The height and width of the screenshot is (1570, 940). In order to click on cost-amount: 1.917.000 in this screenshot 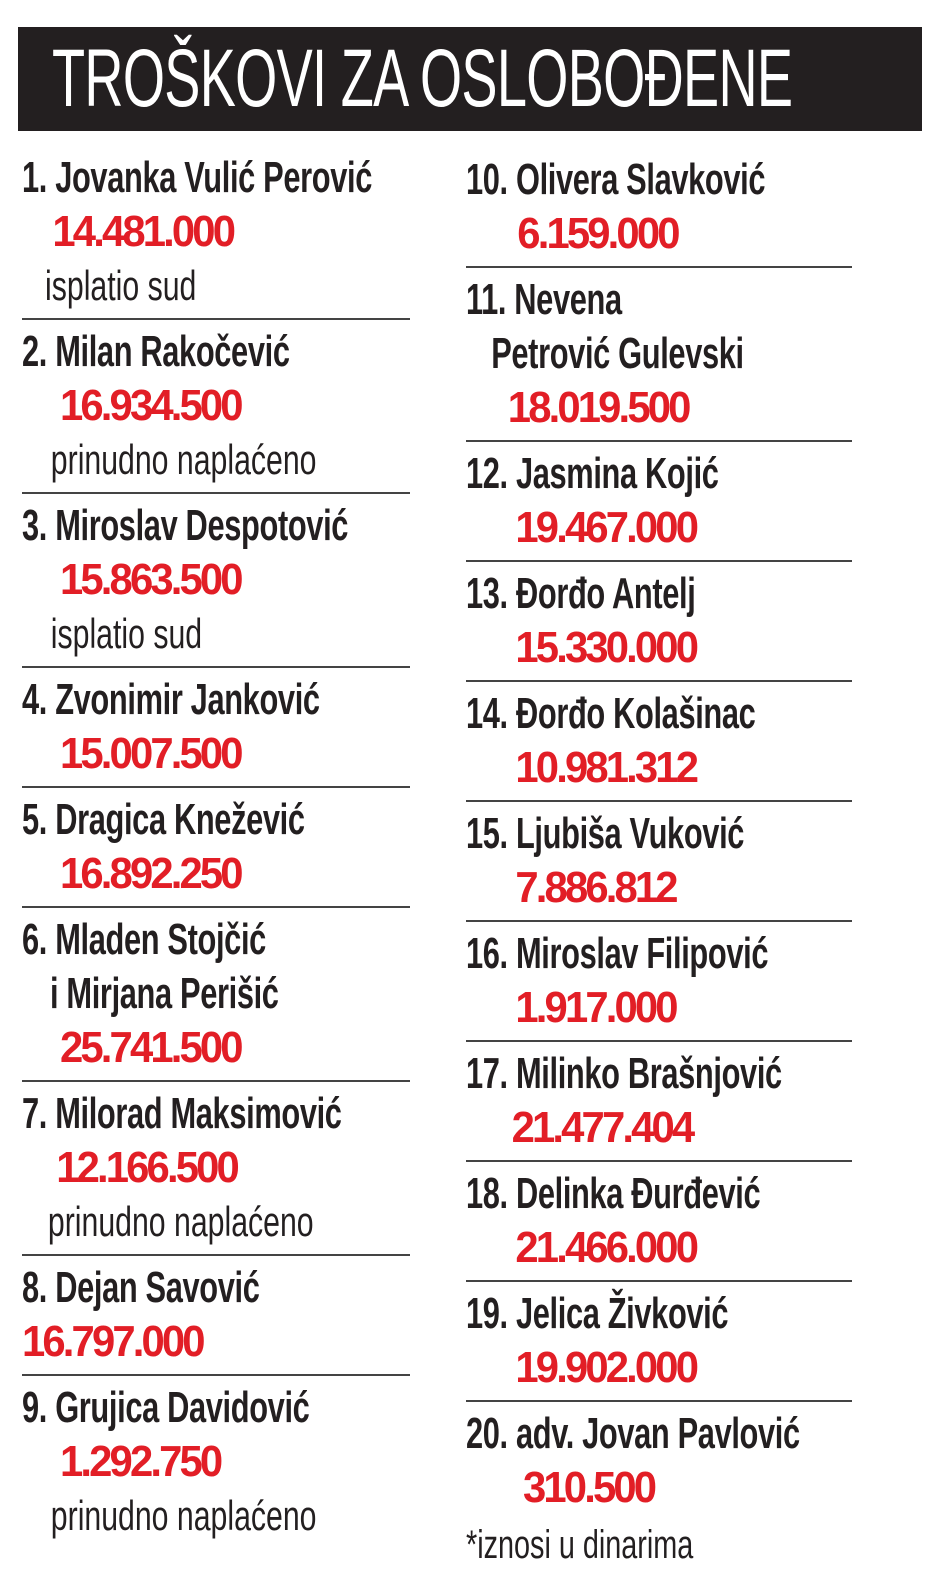, I will do `click(596, 1007)`.